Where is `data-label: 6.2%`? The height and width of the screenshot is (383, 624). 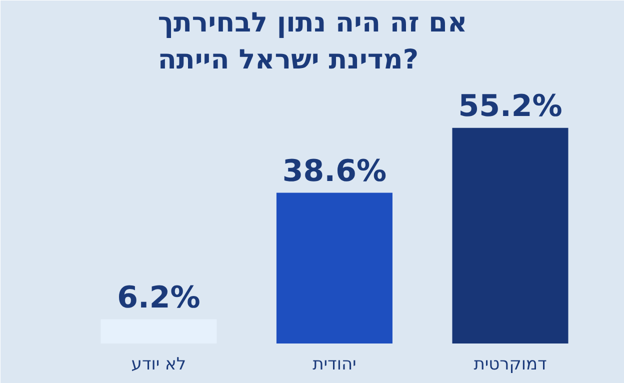 data-label: 6.2% is located at coordinates (158, 298).